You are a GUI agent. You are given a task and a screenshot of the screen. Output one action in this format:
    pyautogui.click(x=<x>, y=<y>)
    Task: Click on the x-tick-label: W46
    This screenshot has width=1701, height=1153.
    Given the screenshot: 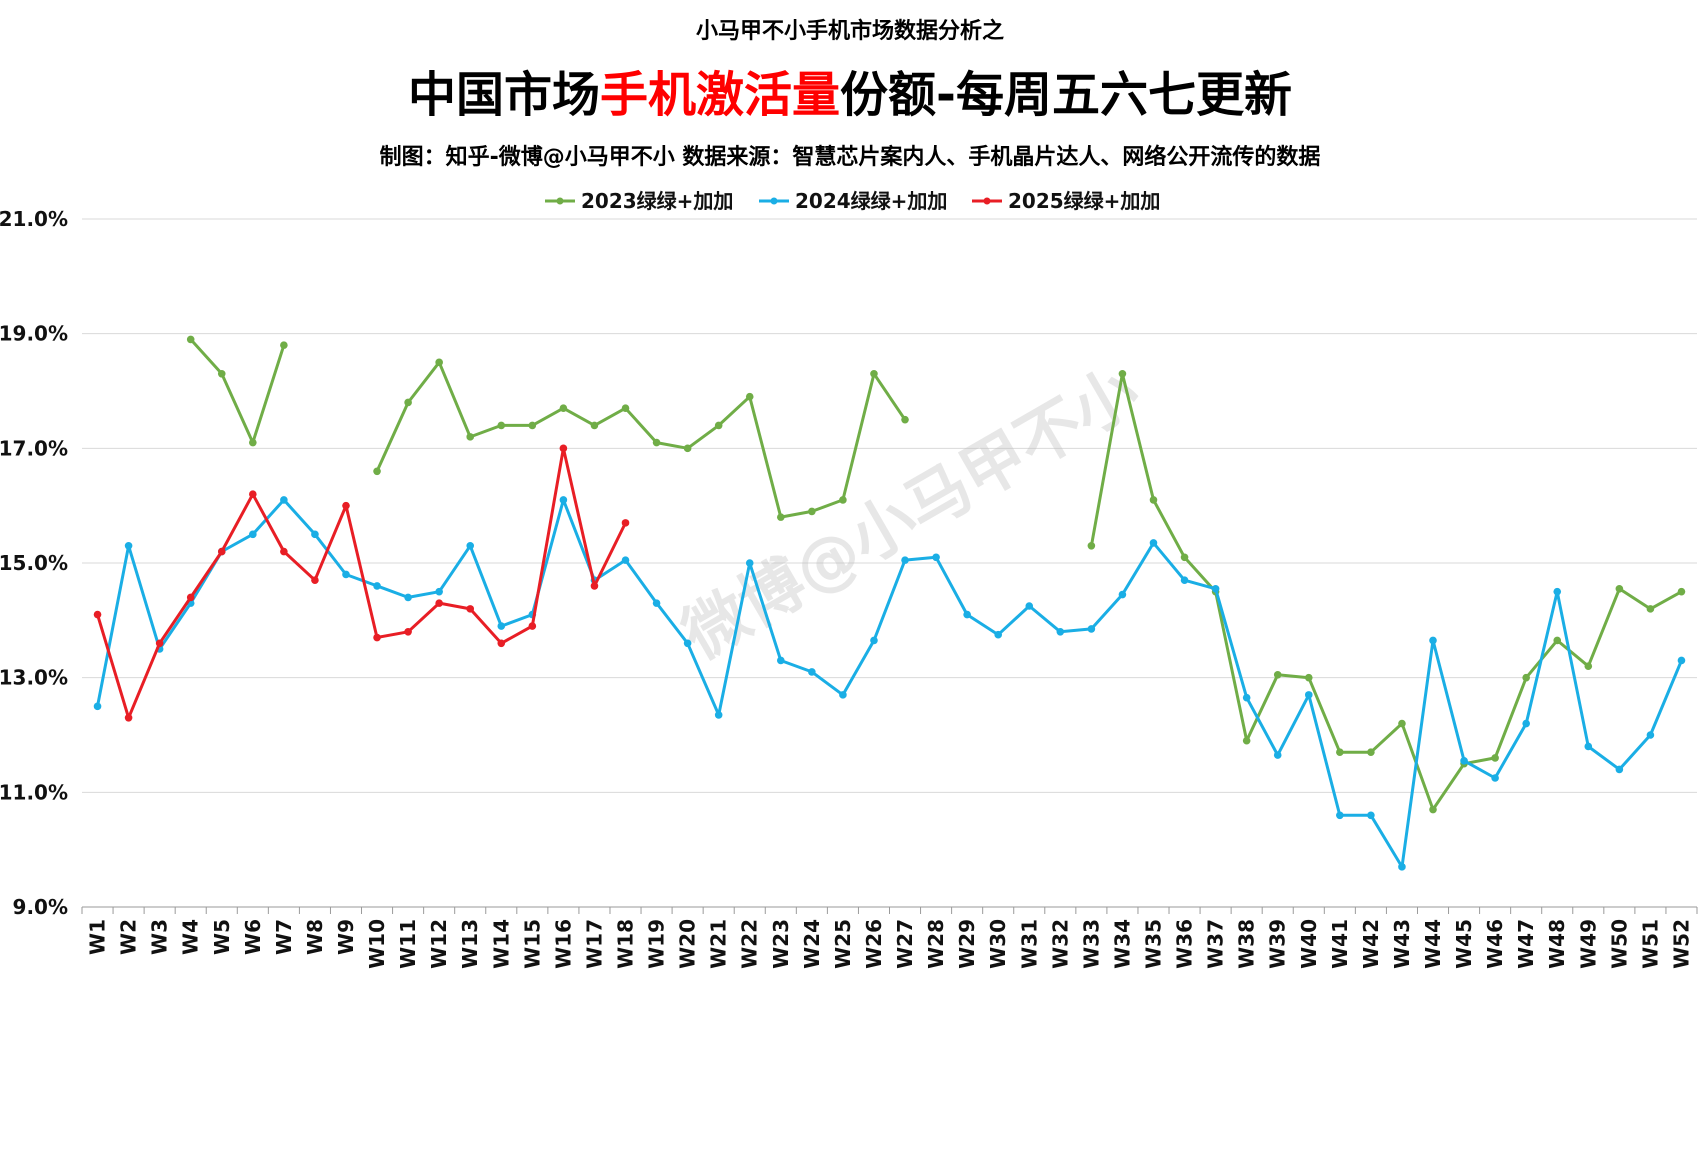 What is the action you would take?
    pyautogui.click(x=1495, y=944)
    